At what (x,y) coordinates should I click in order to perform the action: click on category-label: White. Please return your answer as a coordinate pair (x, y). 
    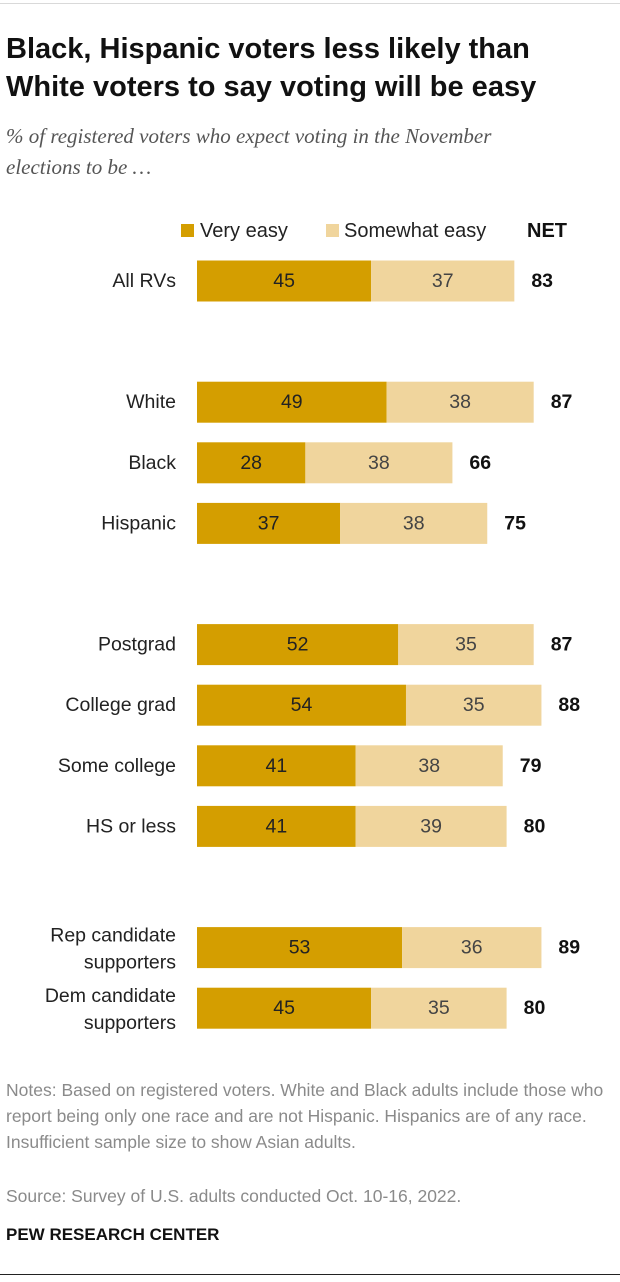
    Looking at the image, I should click on (151, 402).